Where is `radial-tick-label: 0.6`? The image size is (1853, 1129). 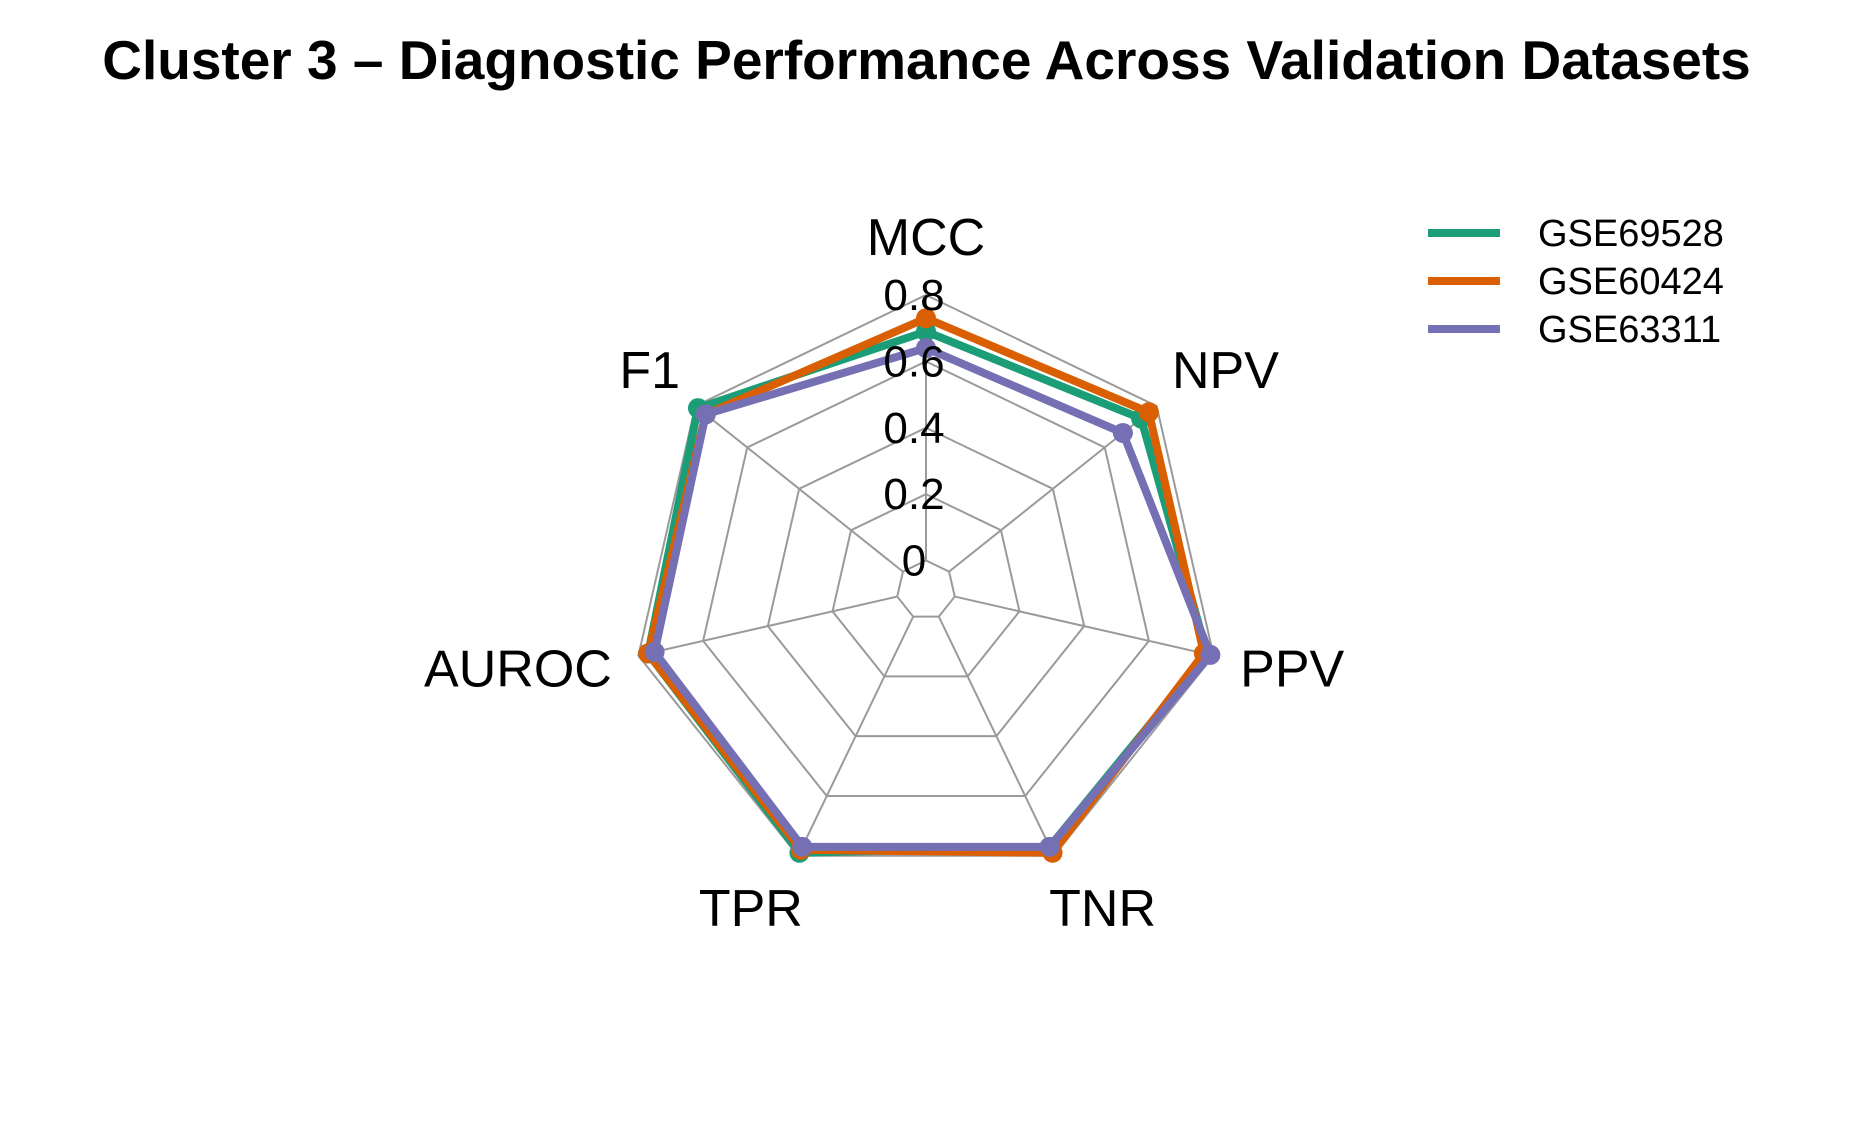 radial-tick-label: 0.6 is located at coordinates (913, 361).